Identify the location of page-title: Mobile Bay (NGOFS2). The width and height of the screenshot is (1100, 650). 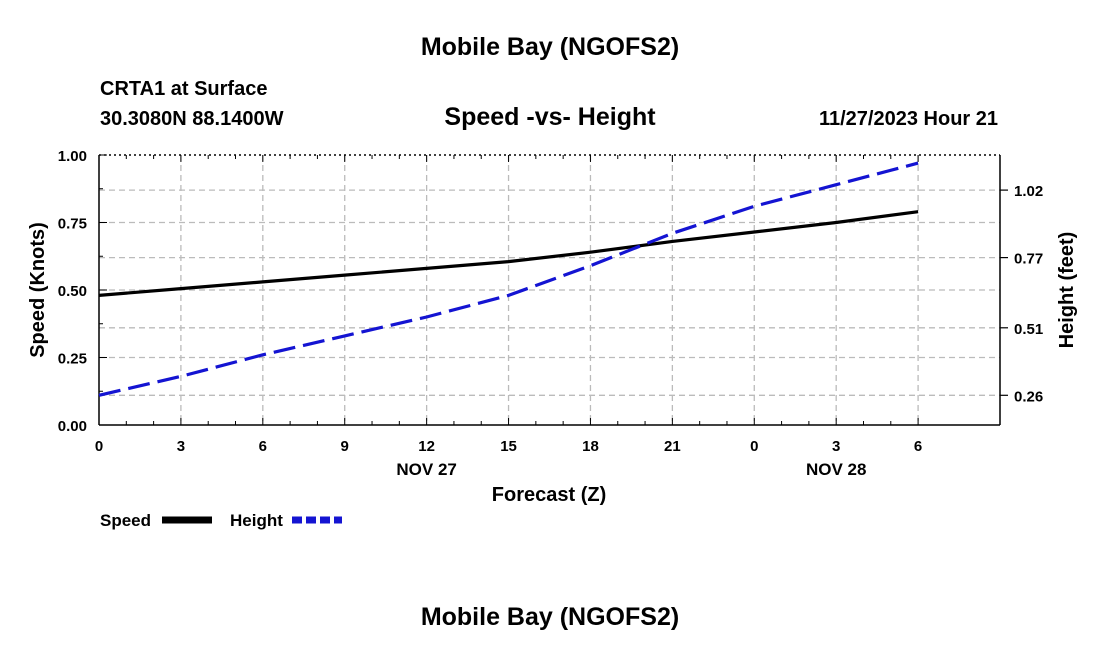
(550, 47).